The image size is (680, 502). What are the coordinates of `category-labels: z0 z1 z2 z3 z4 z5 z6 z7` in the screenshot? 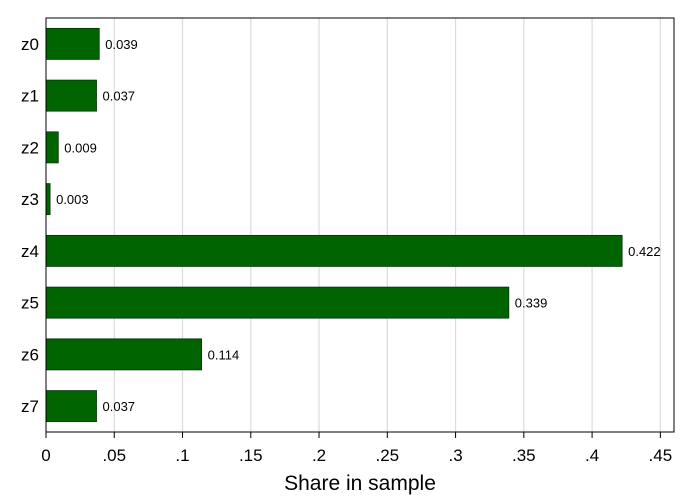 It's located at (30, 225).